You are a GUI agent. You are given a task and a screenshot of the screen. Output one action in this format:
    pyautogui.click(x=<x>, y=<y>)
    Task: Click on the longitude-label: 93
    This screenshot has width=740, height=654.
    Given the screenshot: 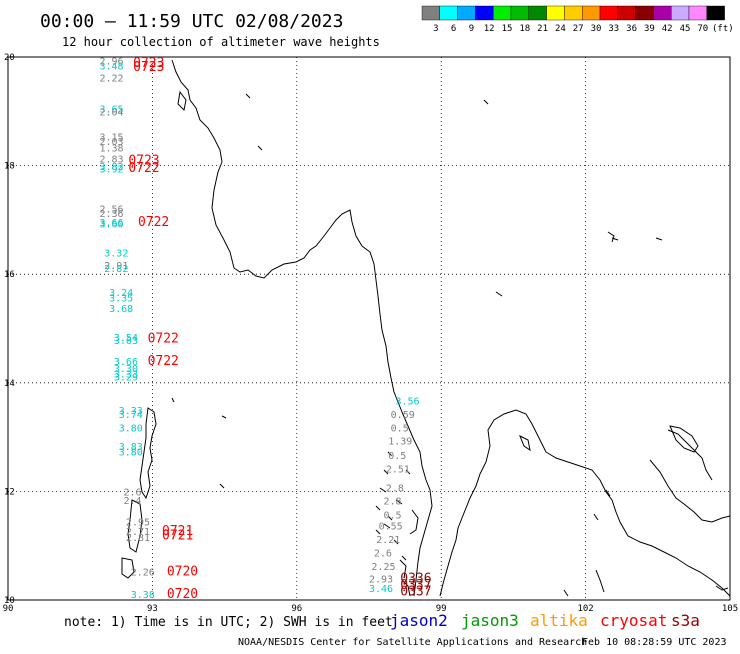 What is the action you would take?
    pyautogui.click(x=152, y=609)
    